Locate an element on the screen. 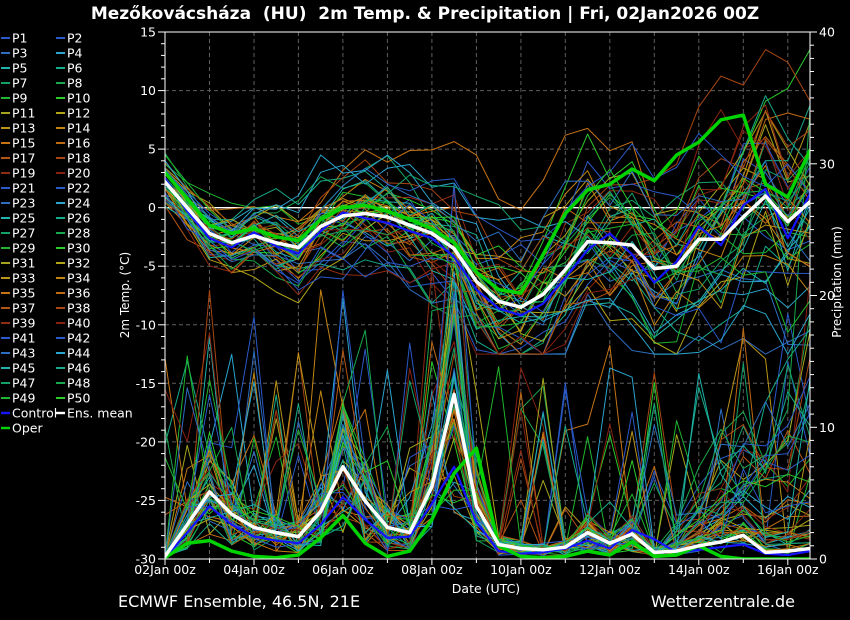  legend-label-p46: P46 is located at coordinates (78, 368).